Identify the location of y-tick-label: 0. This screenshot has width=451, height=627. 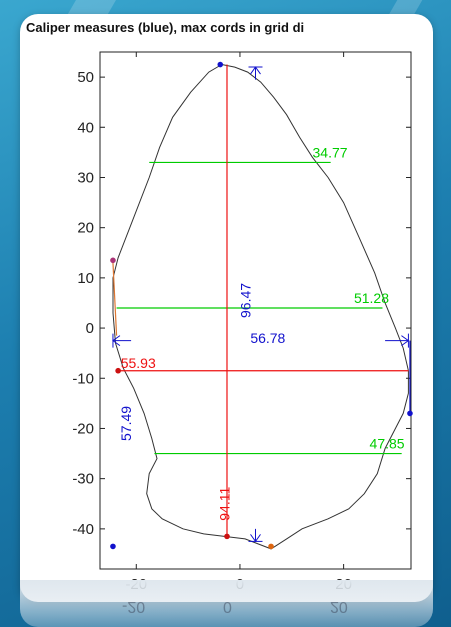
(90, 328).